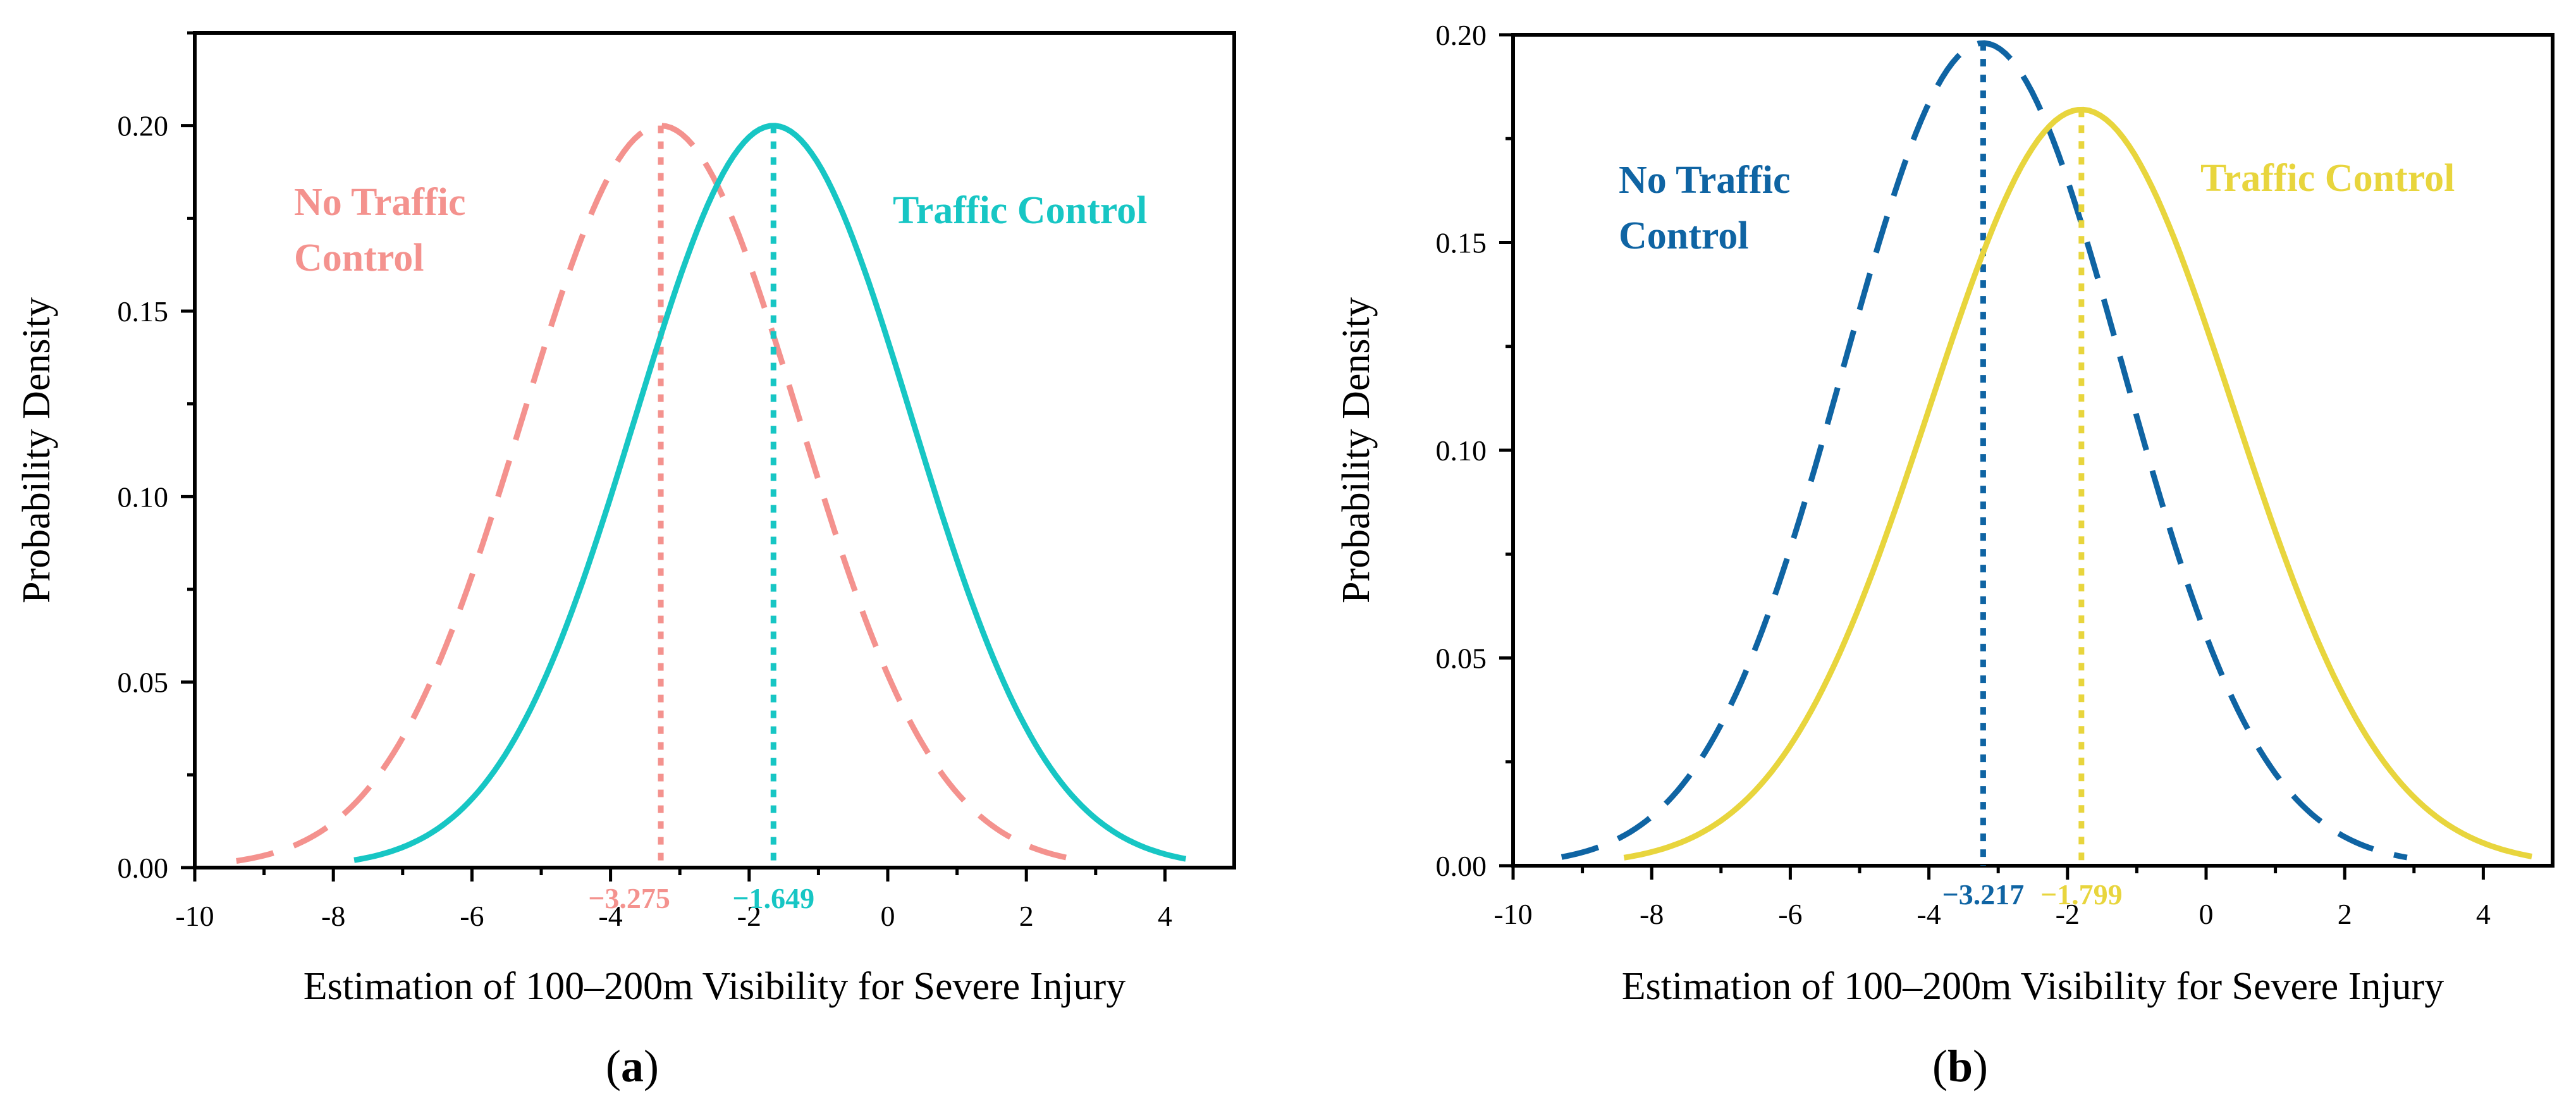  I want to click on mean-value-label: −3.217, so click(1983, 895).